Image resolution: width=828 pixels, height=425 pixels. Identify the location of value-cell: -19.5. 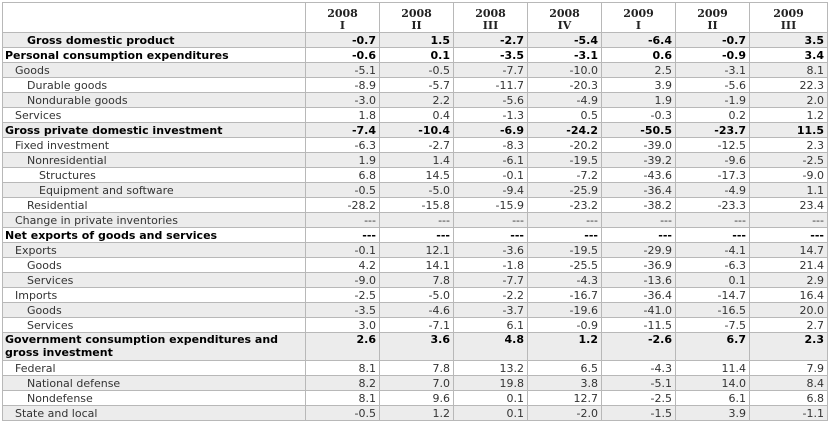
(564, 250).